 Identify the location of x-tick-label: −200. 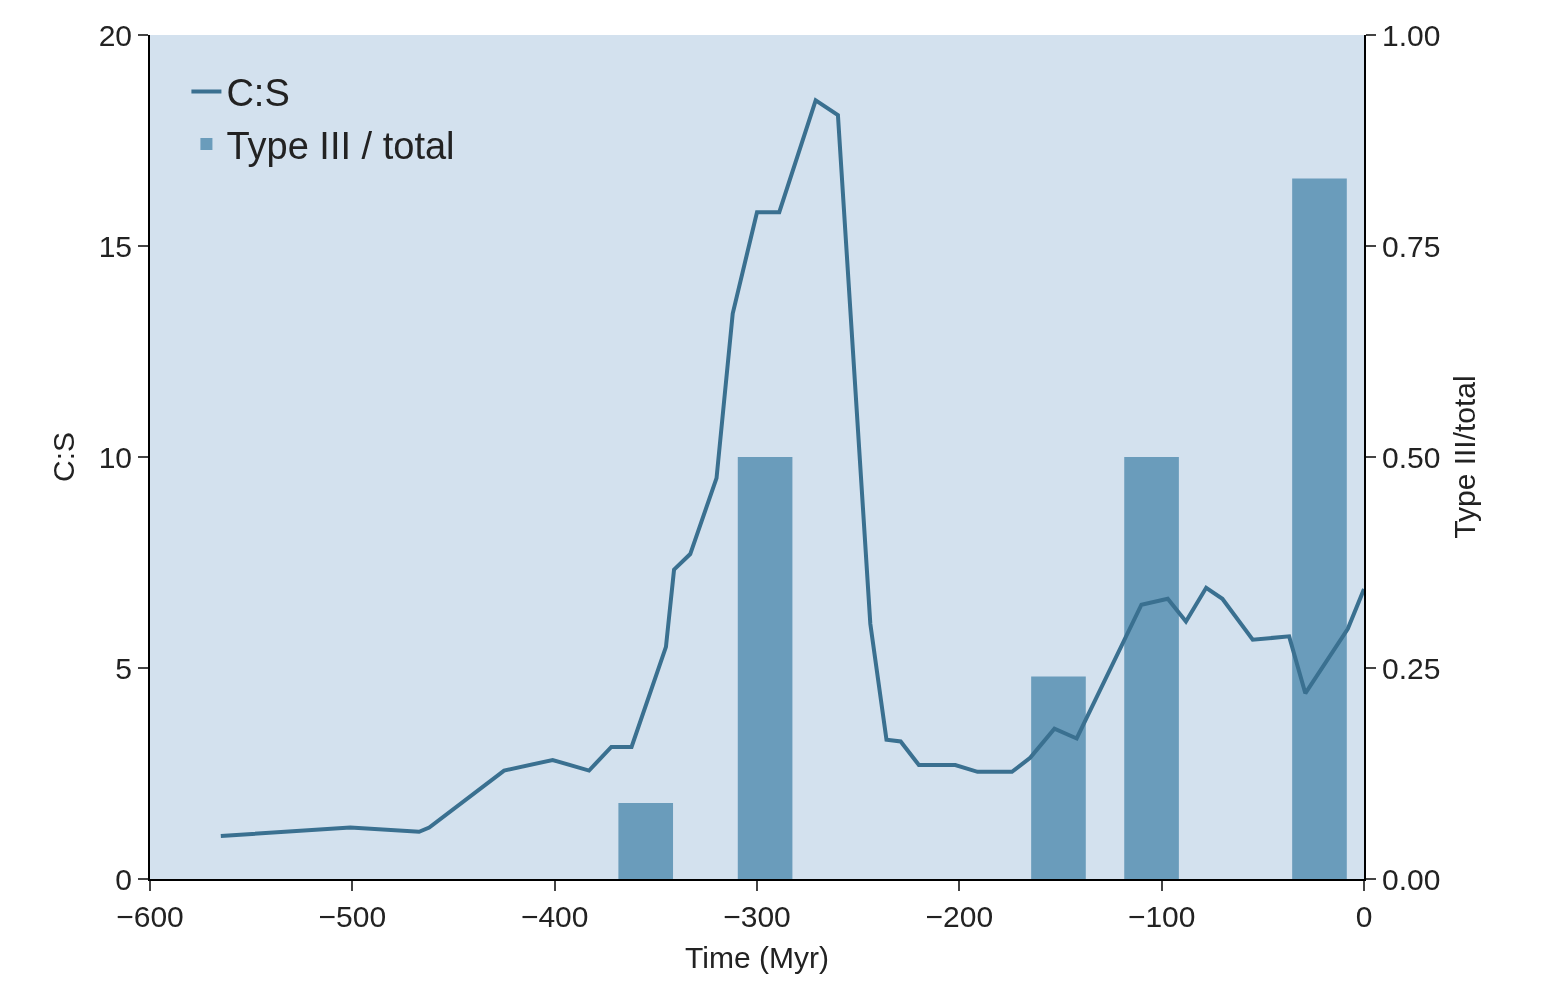
(959, 916).